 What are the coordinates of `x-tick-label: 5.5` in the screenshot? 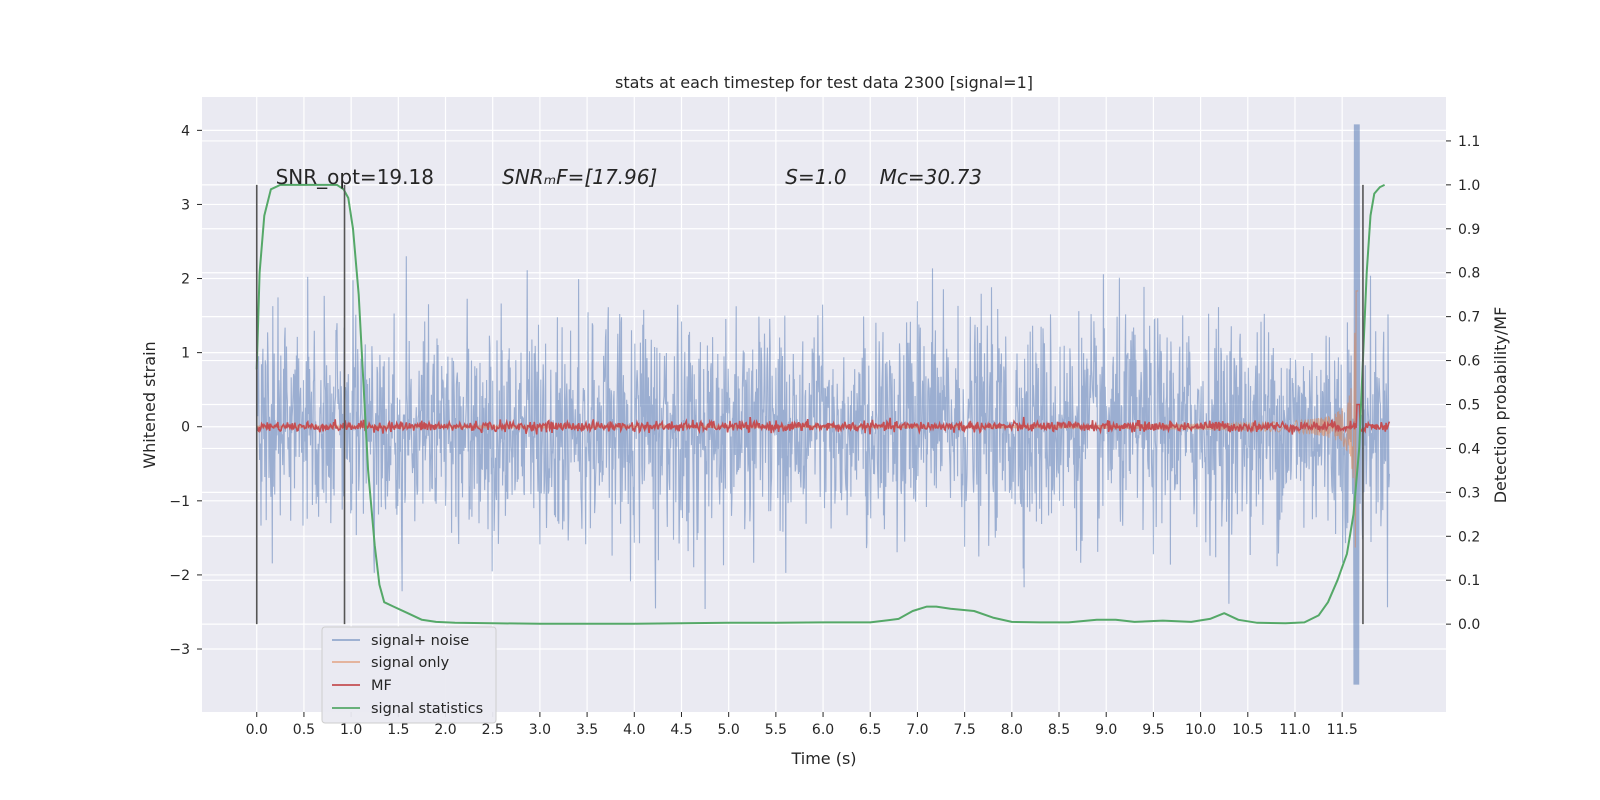 It's located at (776, 730).